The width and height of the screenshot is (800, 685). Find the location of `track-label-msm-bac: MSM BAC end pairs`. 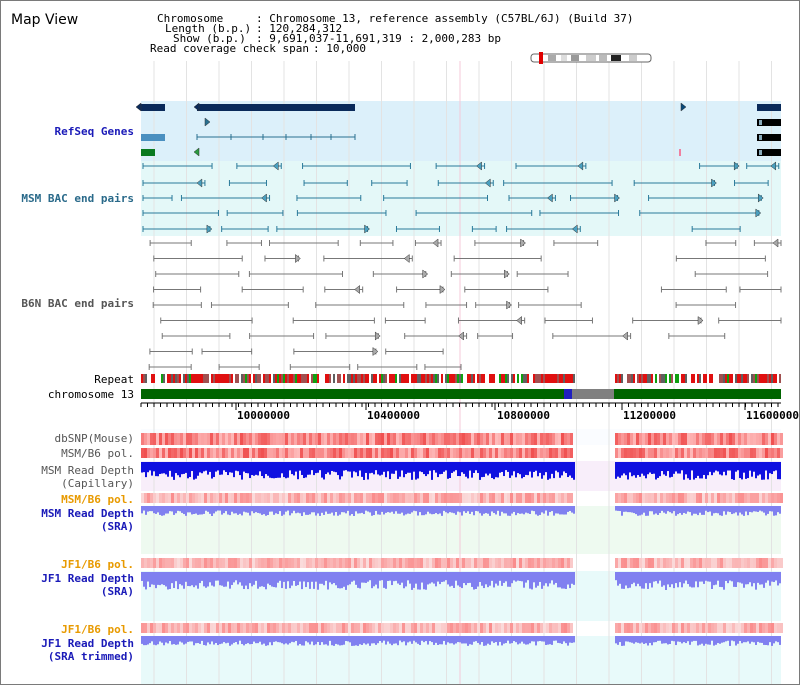

track-label-msm-bac: MSM BAC end pairs is located at coordinates (77, 198).